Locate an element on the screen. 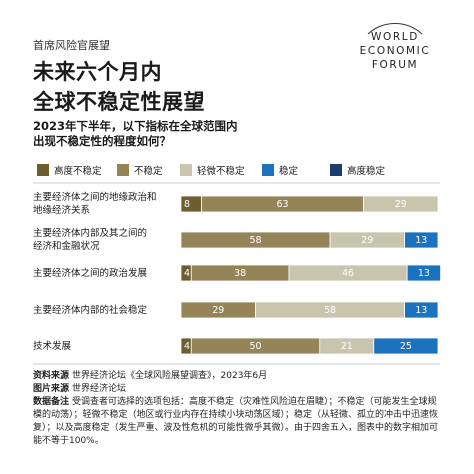  footer-note: 资料来源 世界经济论坛《全球风险展望调查》，2023年6月 is located at coordinates (238, 376).